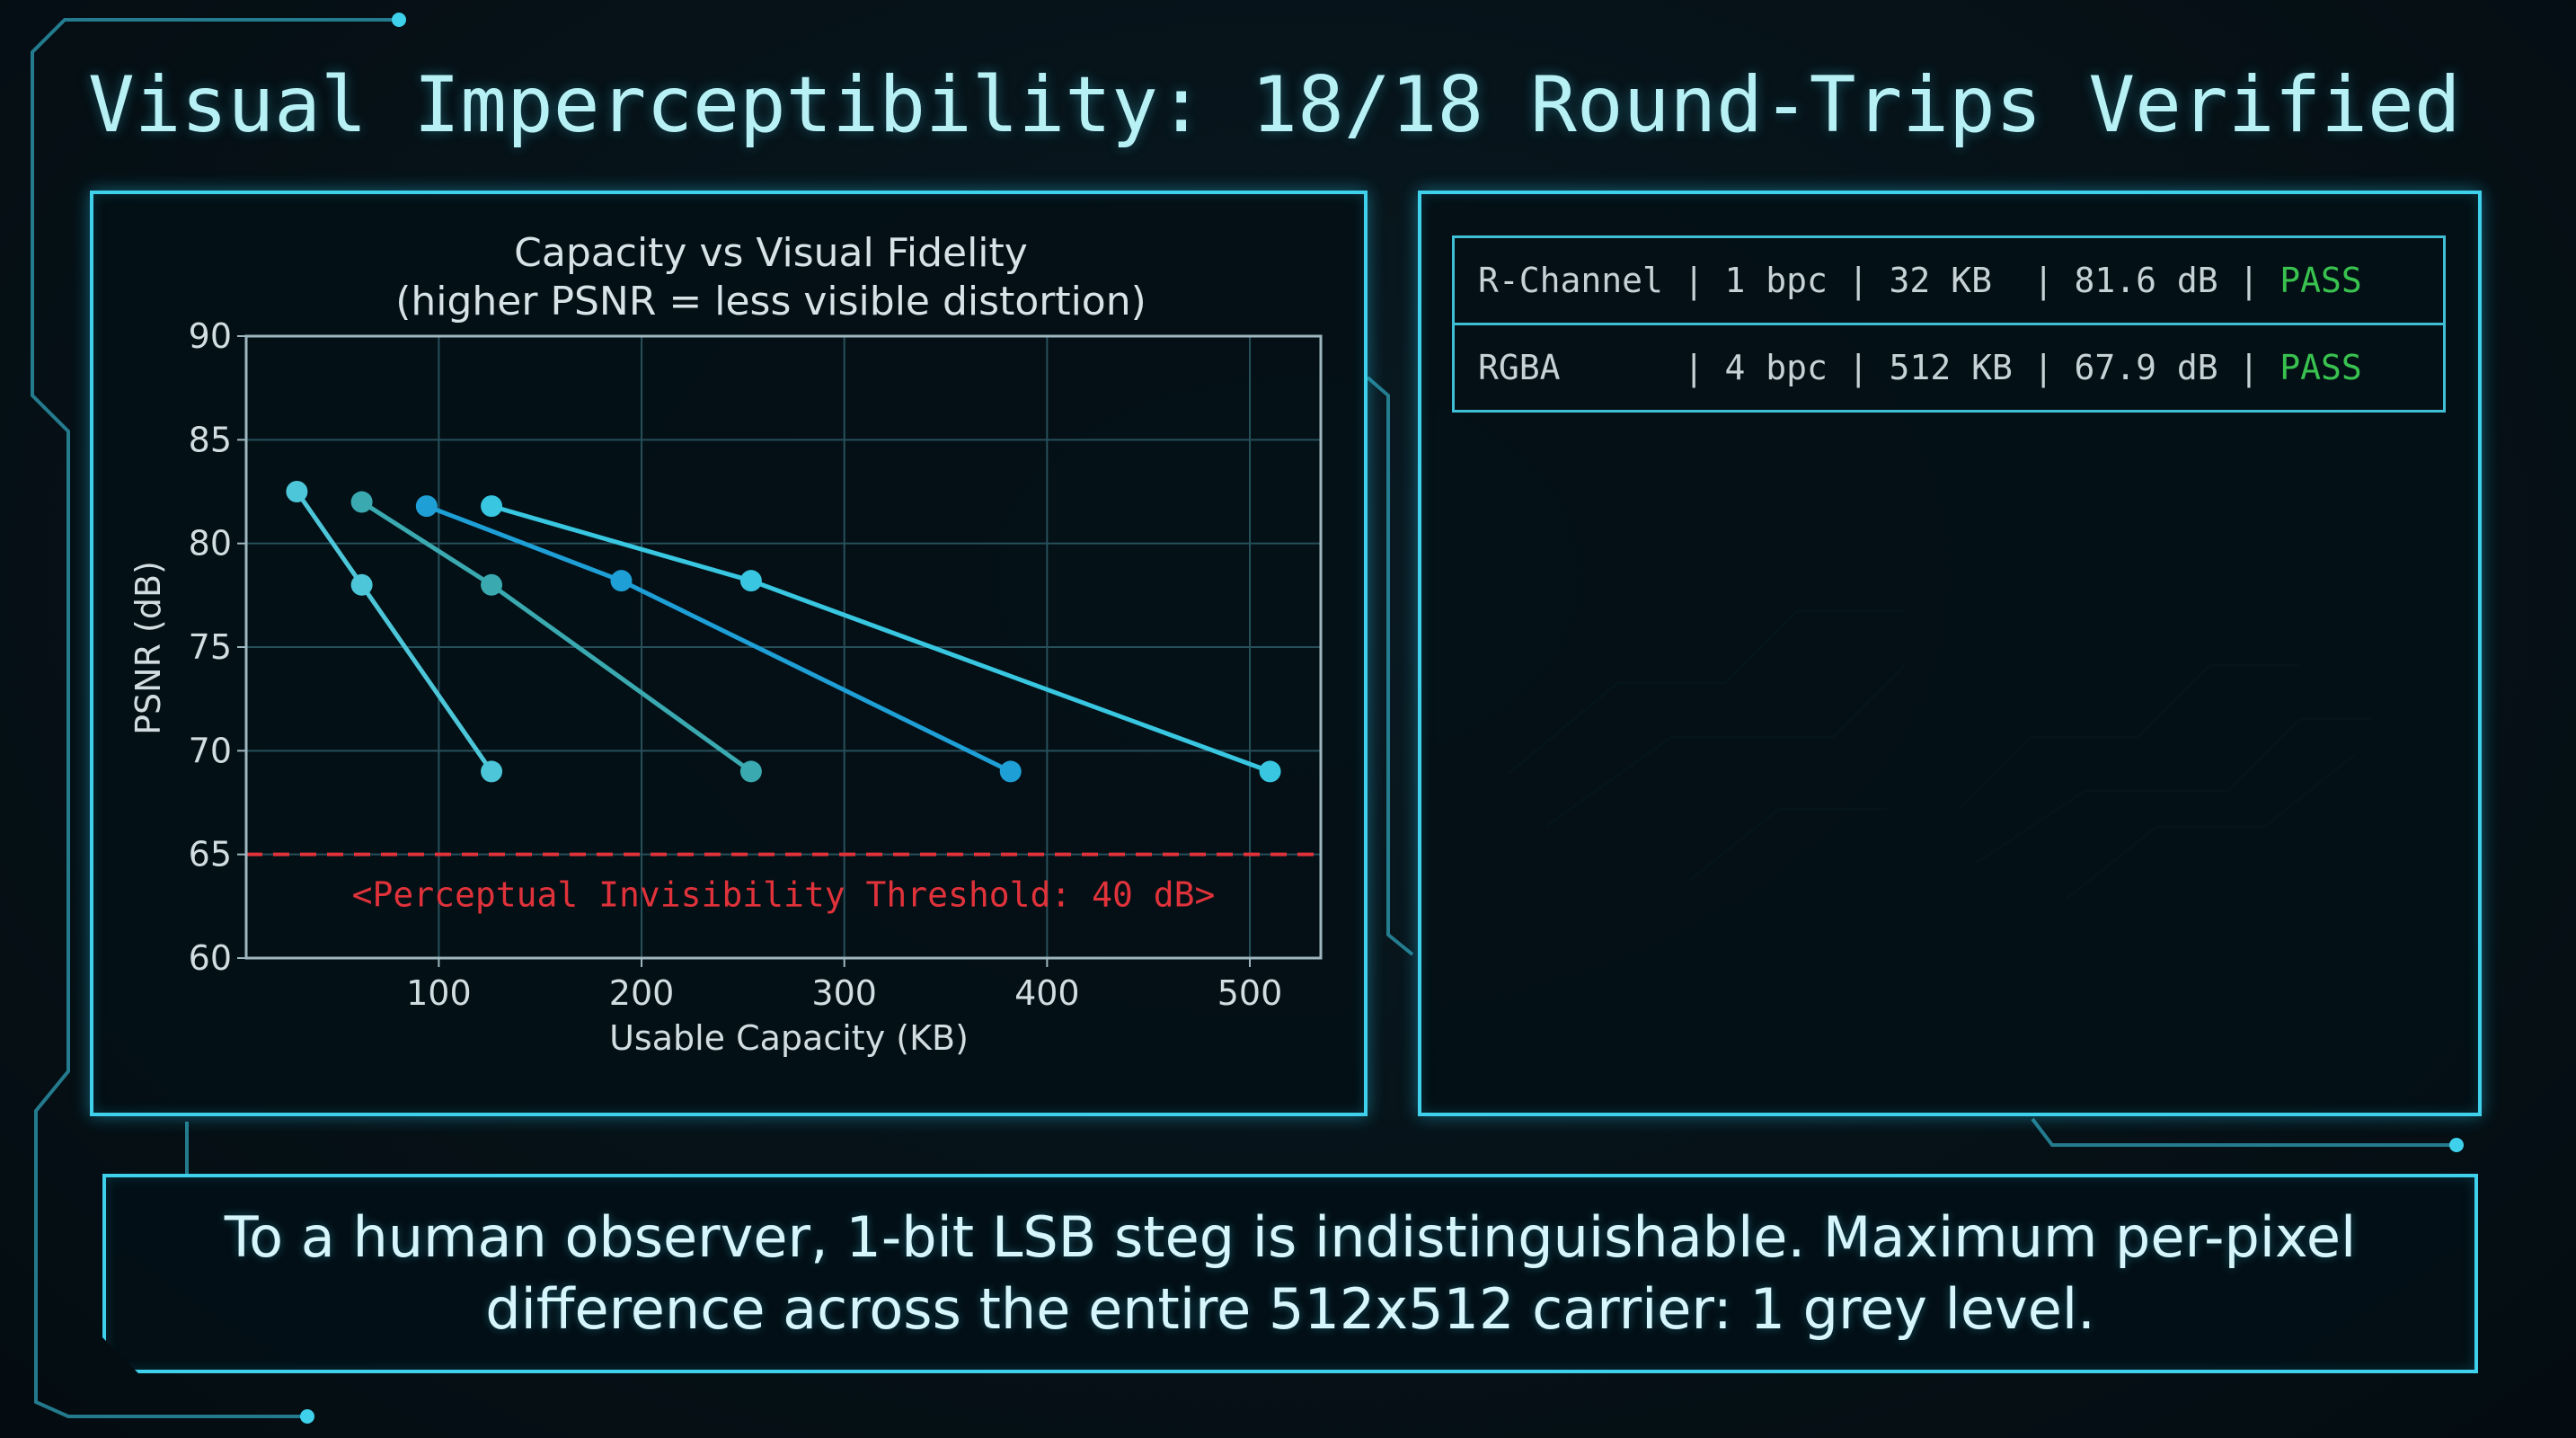 This screenshot has width=2576, height=1438. What do you see at coordinates (211, 958) in the screenshot?
I see `y-tick-label: 60` at bounding box center [211, 958].